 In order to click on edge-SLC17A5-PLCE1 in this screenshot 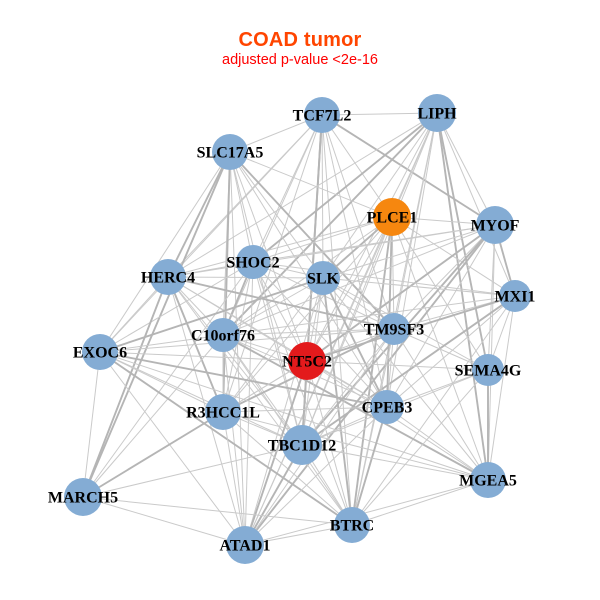, I will do `click(311, 184)`.